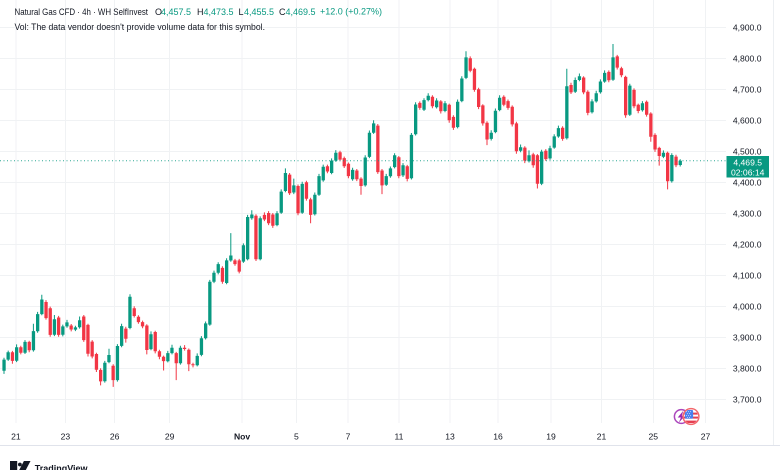  I want to click on svg-text: 4,200.0, so click(747, 245).